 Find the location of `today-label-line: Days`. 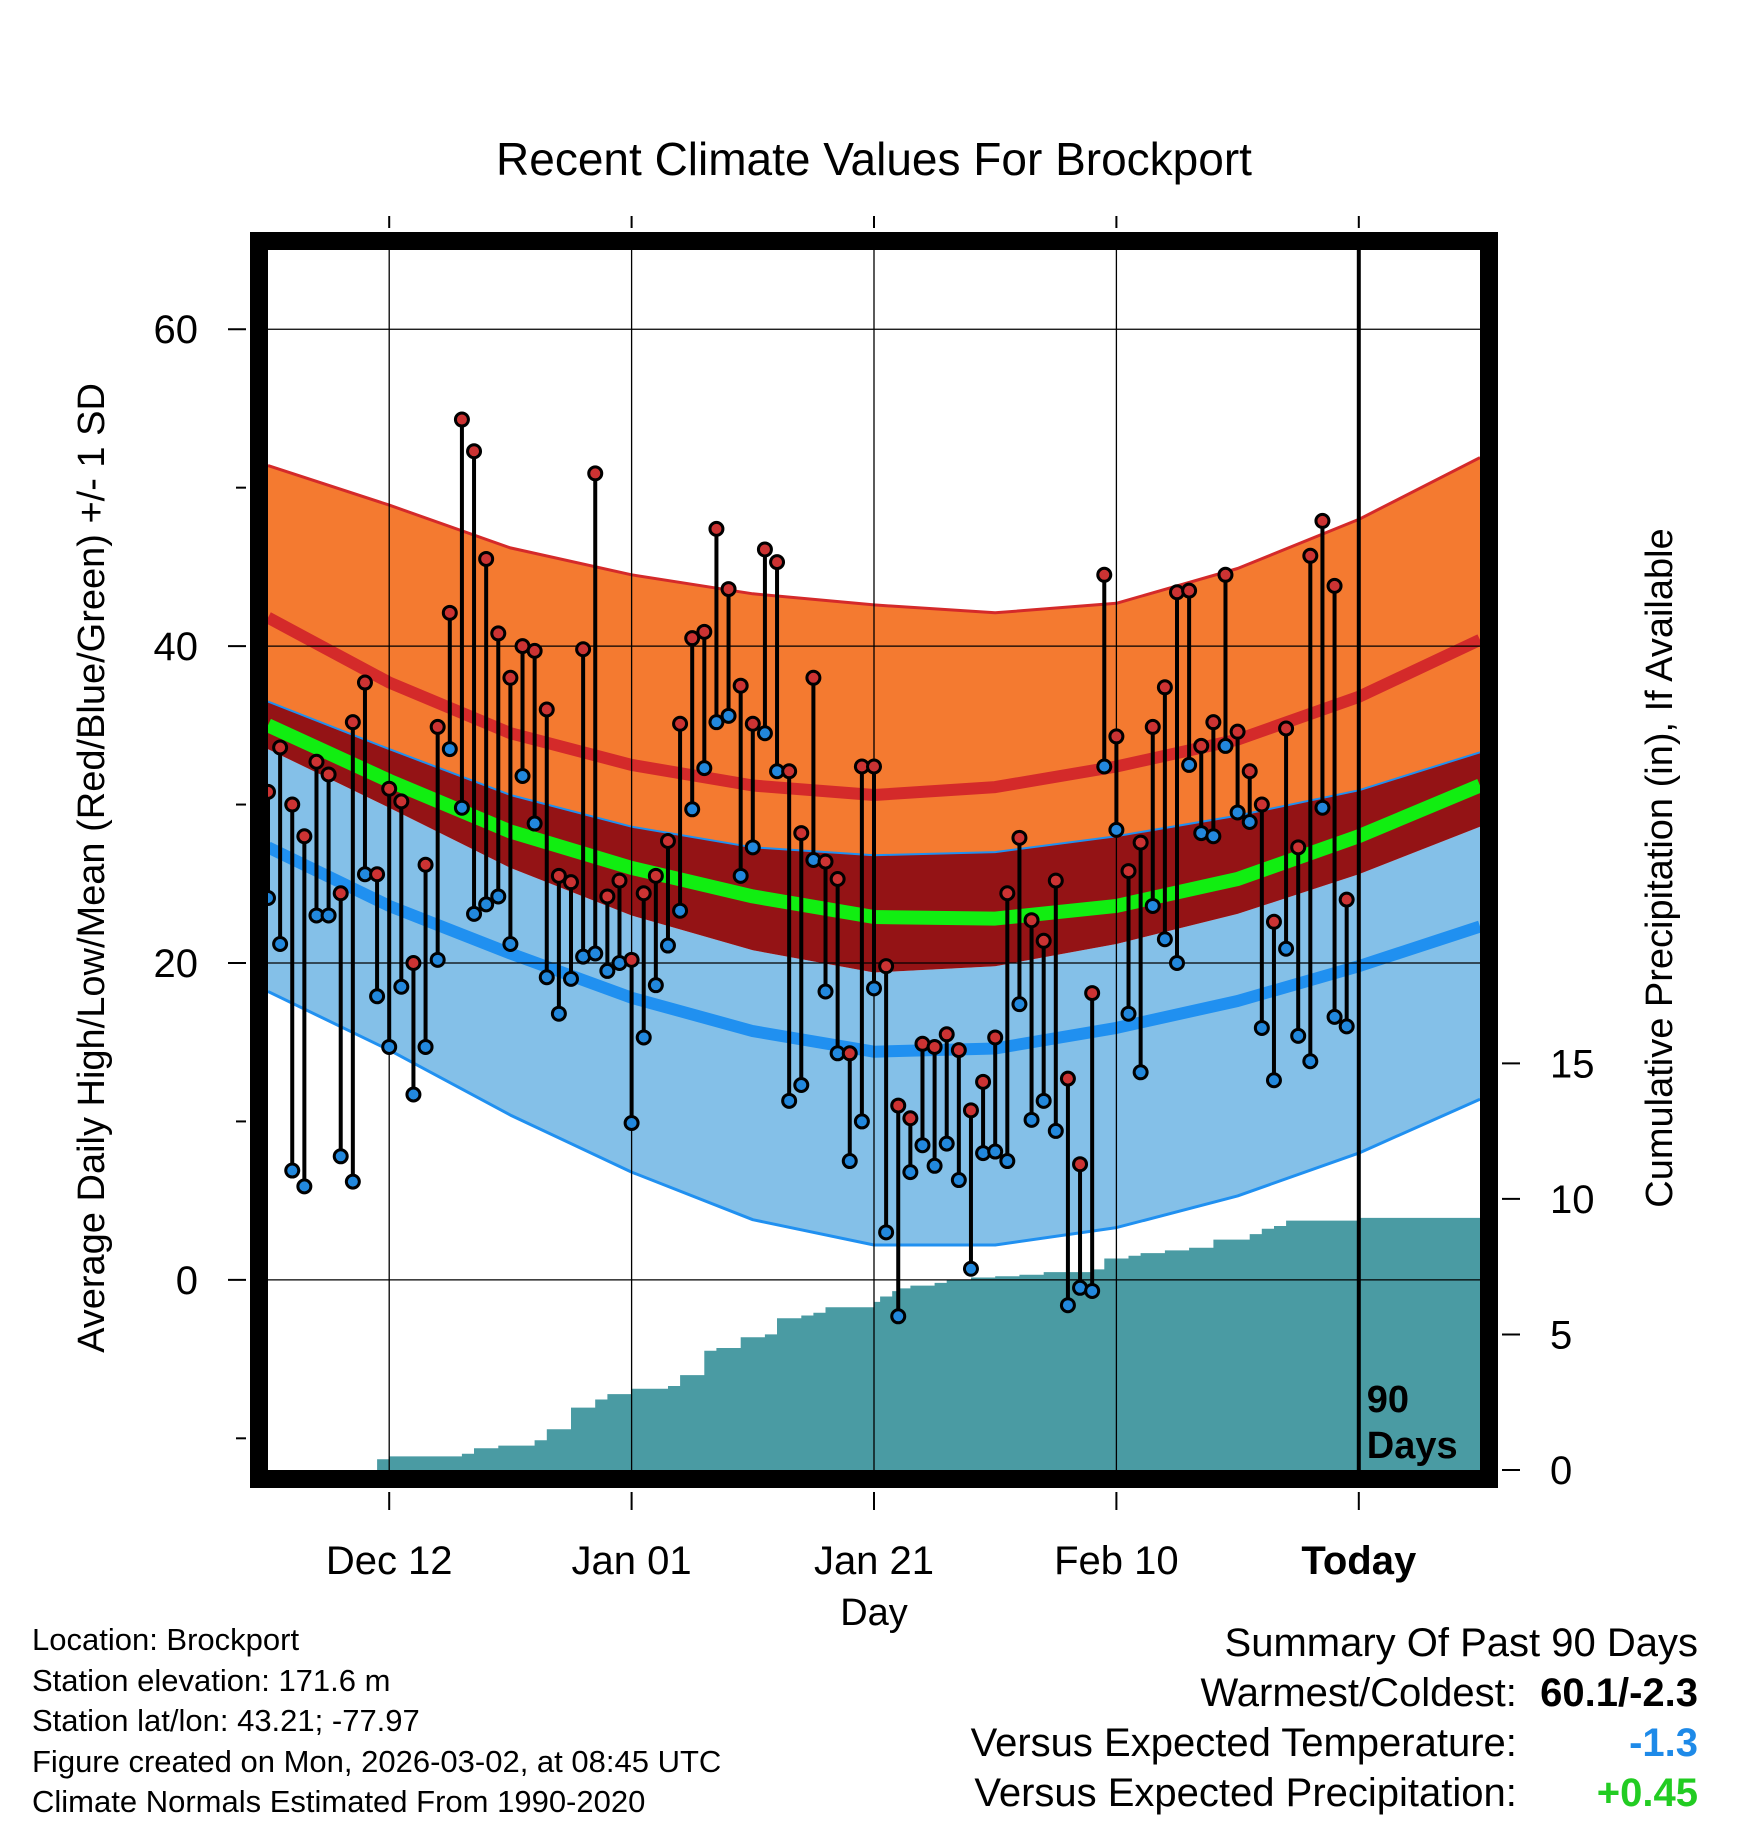

today-label-line: Days is located at coordinates (1412, 1446).